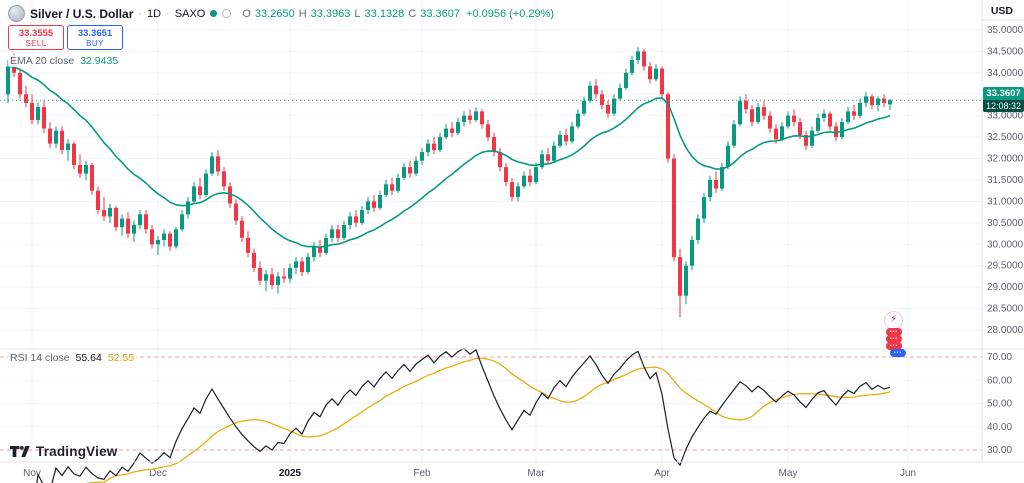 This screenshot has width=1024, height=483. What do you see at coordinates (662, 473) in the screenshot?
I see `svg-text: Apr` at bounding box center [662, 473].